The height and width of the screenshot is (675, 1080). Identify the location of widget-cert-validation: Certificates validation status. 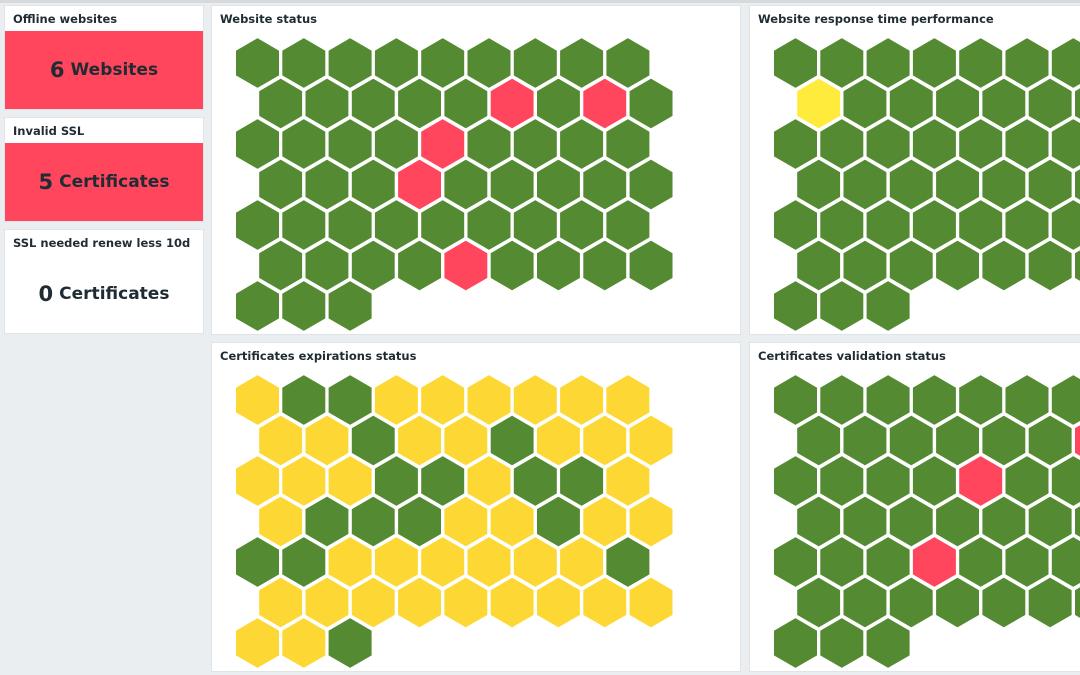
(914, 507).